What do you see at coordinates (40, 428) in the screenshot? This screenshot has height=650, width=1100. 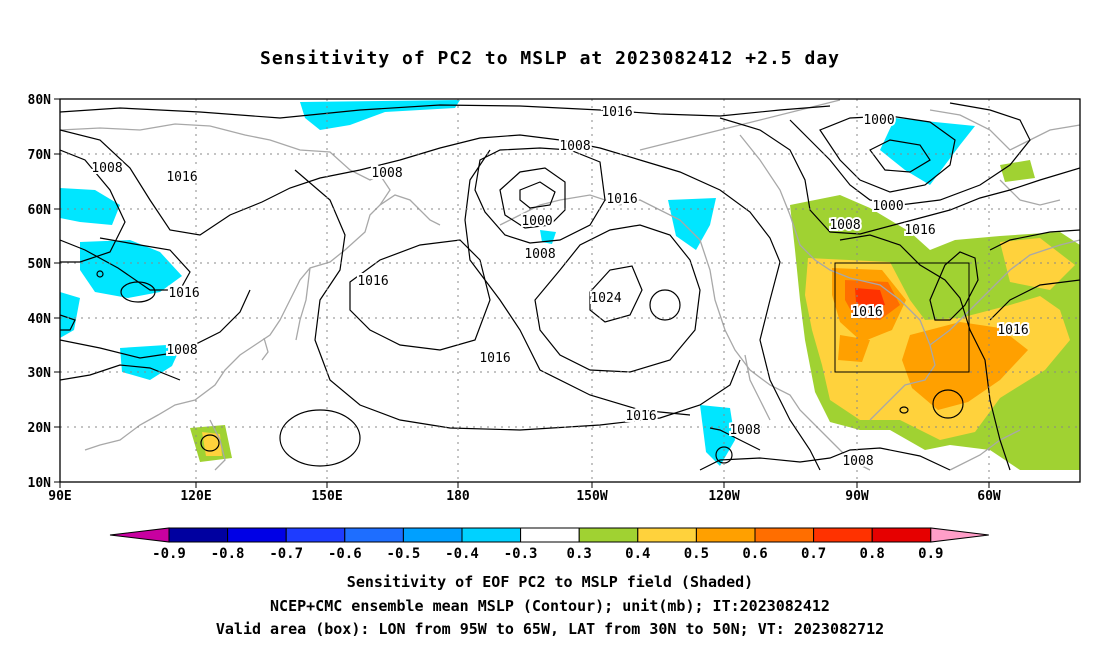 I see `lat-label: 20N` at bounding box center [40, 428].